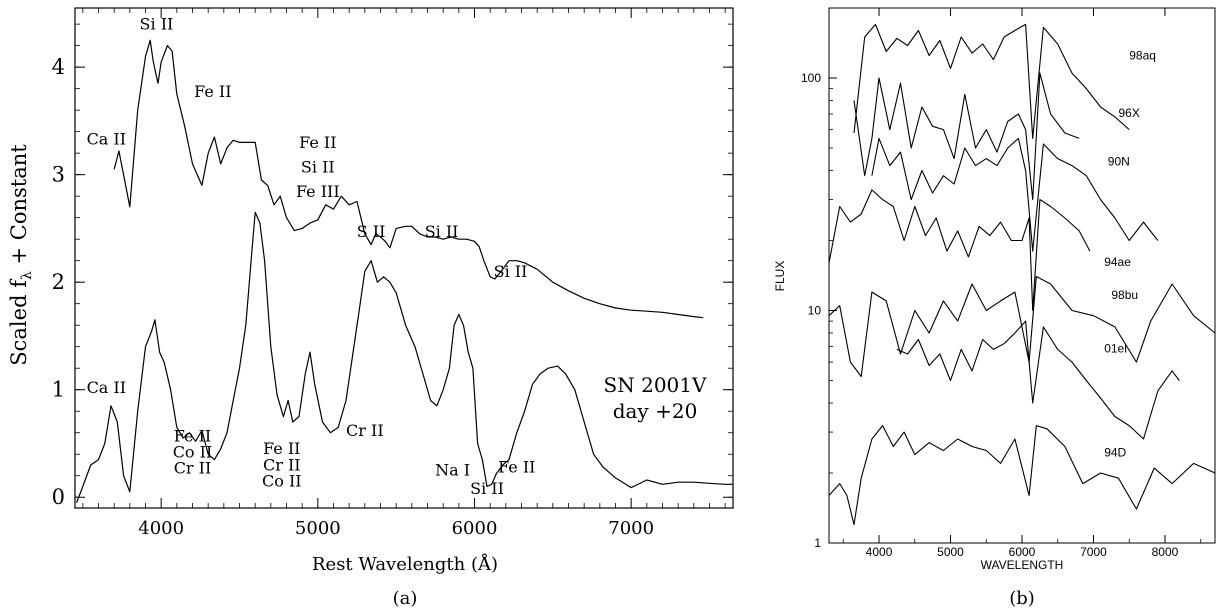 Image resolution: width=1217 pixels, height=612 pixels. I want to click on panel-a-caption: (a), so click(405, 598).